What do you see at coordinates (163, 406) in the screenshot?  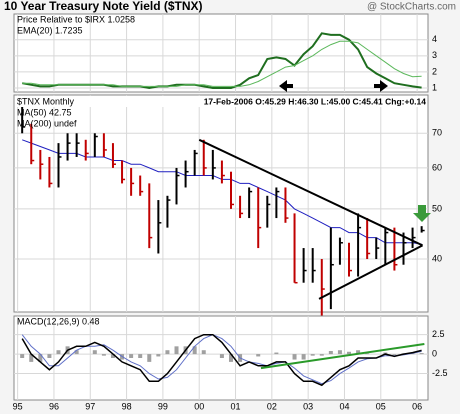 I see `x-tick-label: 99` at bounding box center [163, 406].